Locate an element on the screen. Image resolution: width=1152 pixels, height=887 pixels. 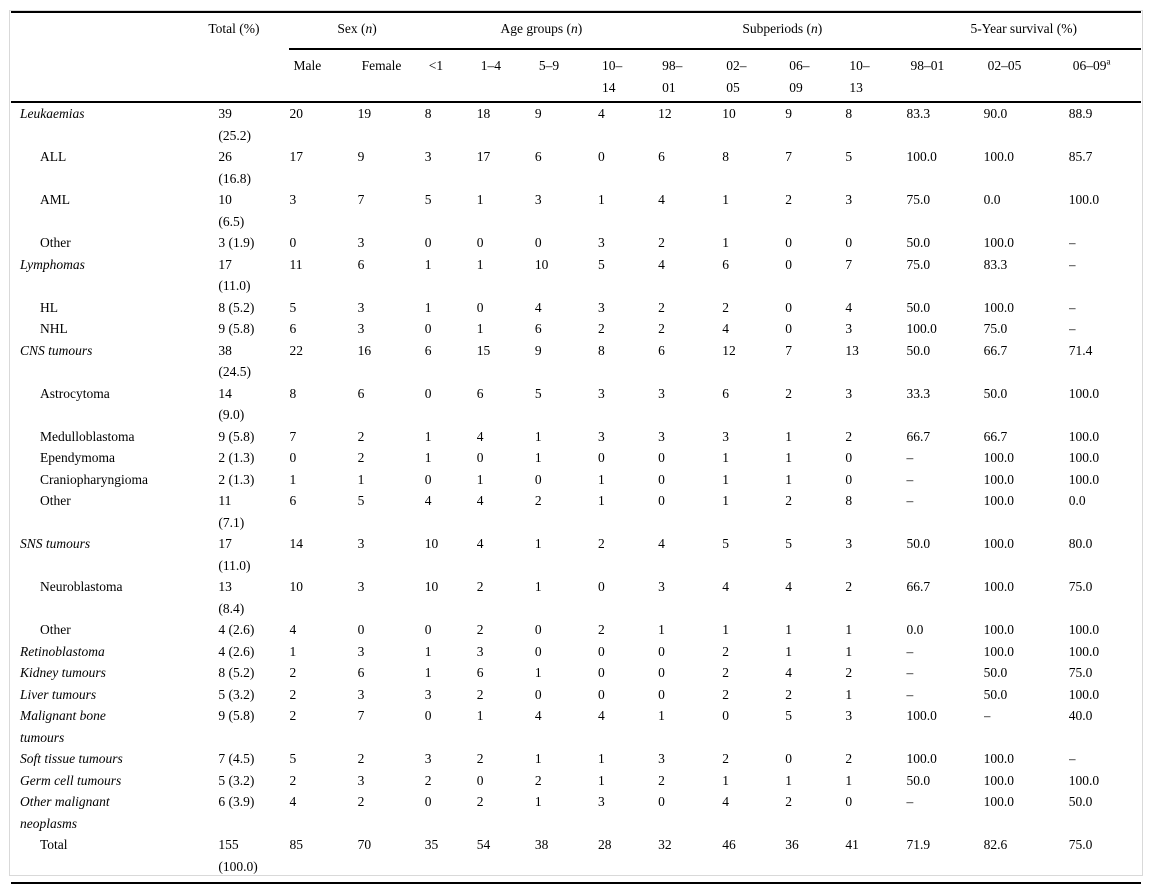
corner-cell is located at coordinates (109, 30).